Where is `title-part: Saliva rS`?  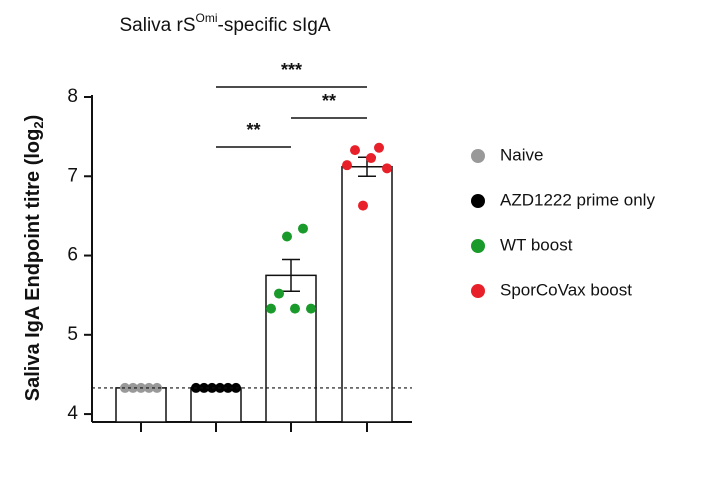
title-part: Saliva rS is located at coordinates (157, 25).